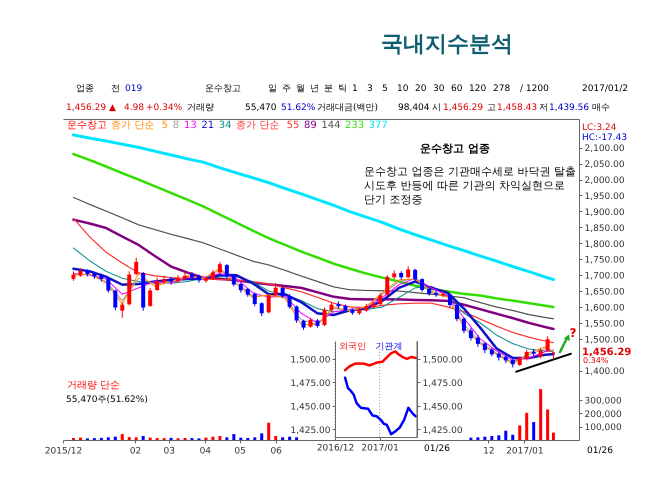 The image size is (664, 497). What do you see at coordinates (604, 293) in the screenshot?
I see `y-tick-label: 1,650.00` at bounding box center [604, 293].